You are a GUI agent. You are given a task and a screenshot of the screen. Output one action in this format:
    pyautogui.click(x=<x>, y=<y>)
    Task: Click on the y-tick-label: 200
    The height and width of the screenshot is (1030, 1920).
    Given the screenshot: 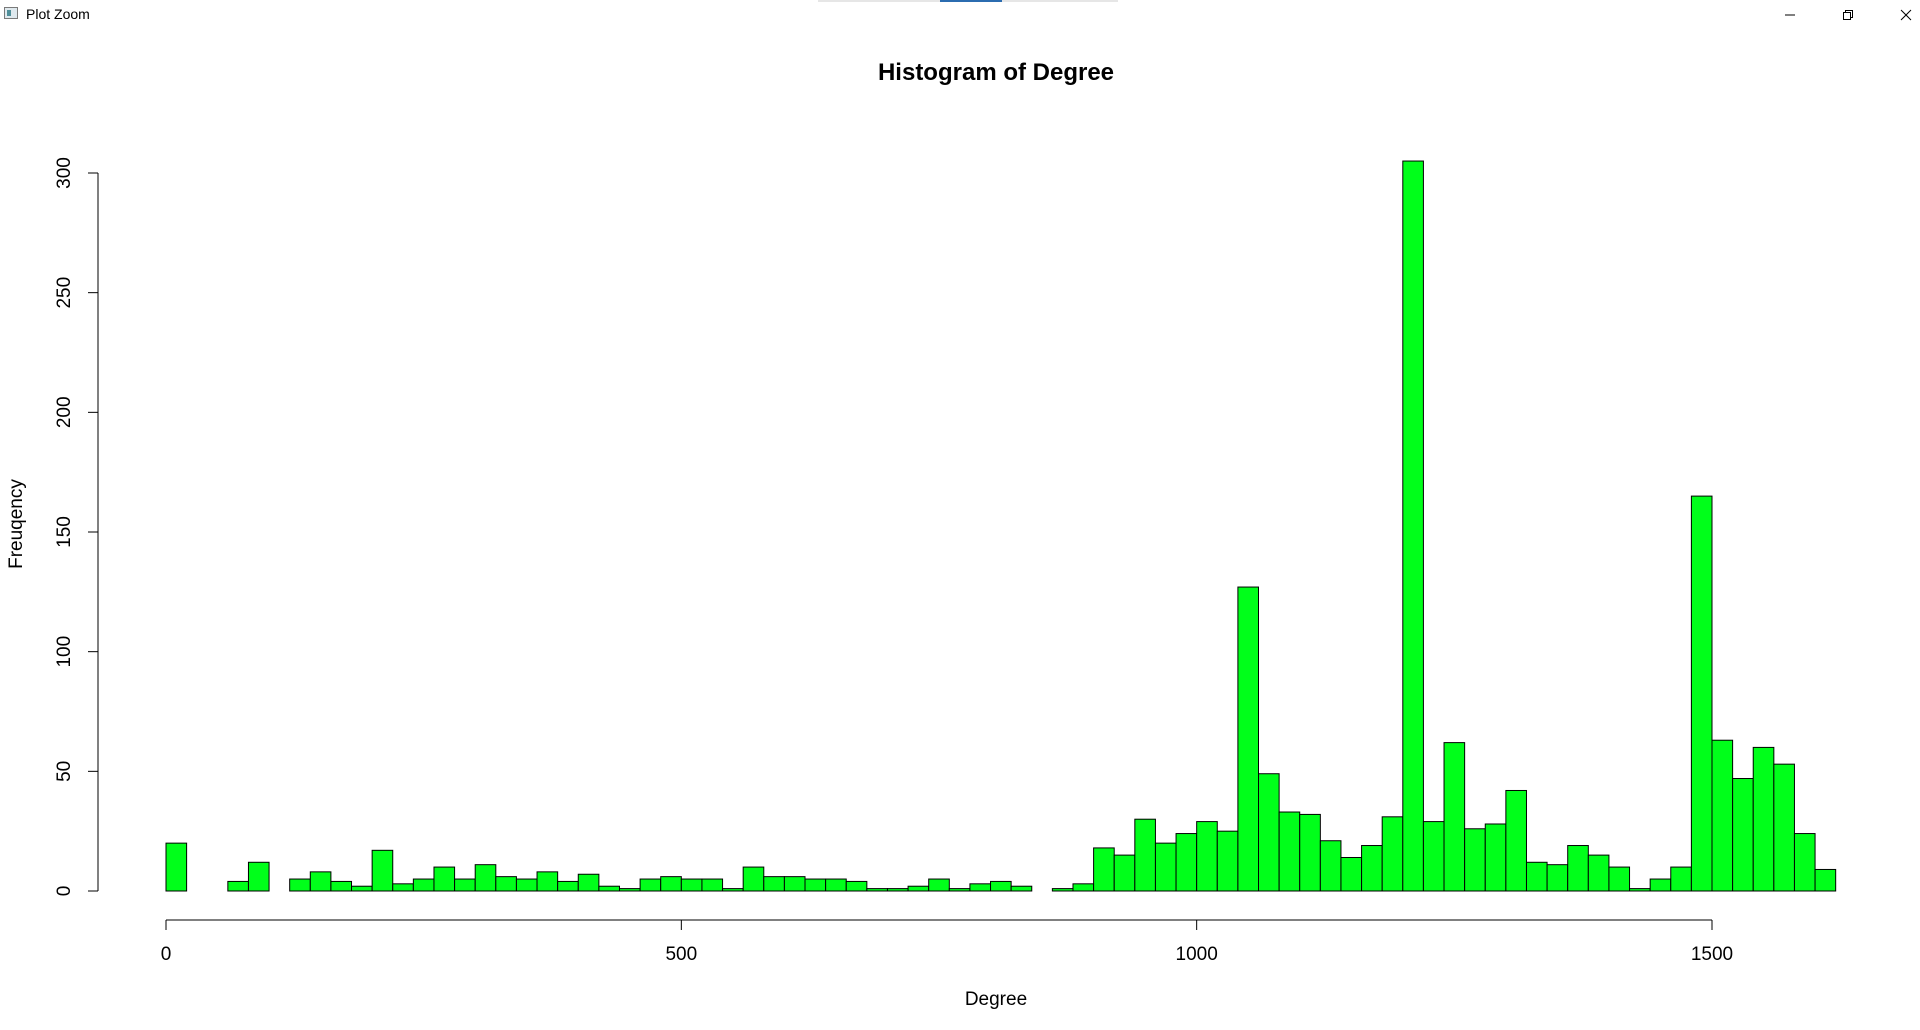 What is the action you would take?
    pyautogui.click(x=64, y=412)
    